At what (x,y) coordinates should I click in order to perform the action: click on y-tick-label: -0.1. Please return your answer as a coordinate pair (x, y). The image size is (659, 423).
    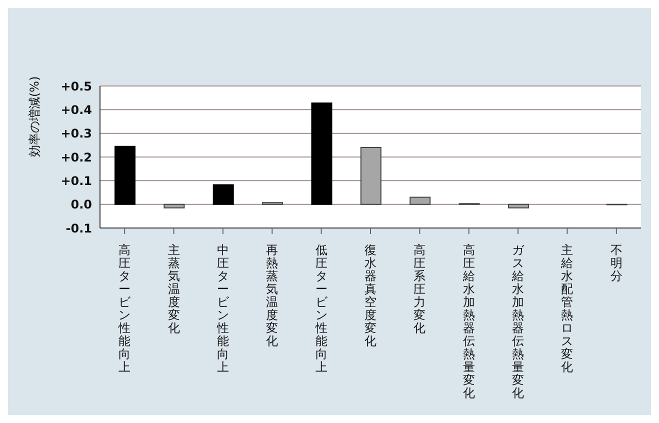
    Looking at the image, I should click on (79, 228).